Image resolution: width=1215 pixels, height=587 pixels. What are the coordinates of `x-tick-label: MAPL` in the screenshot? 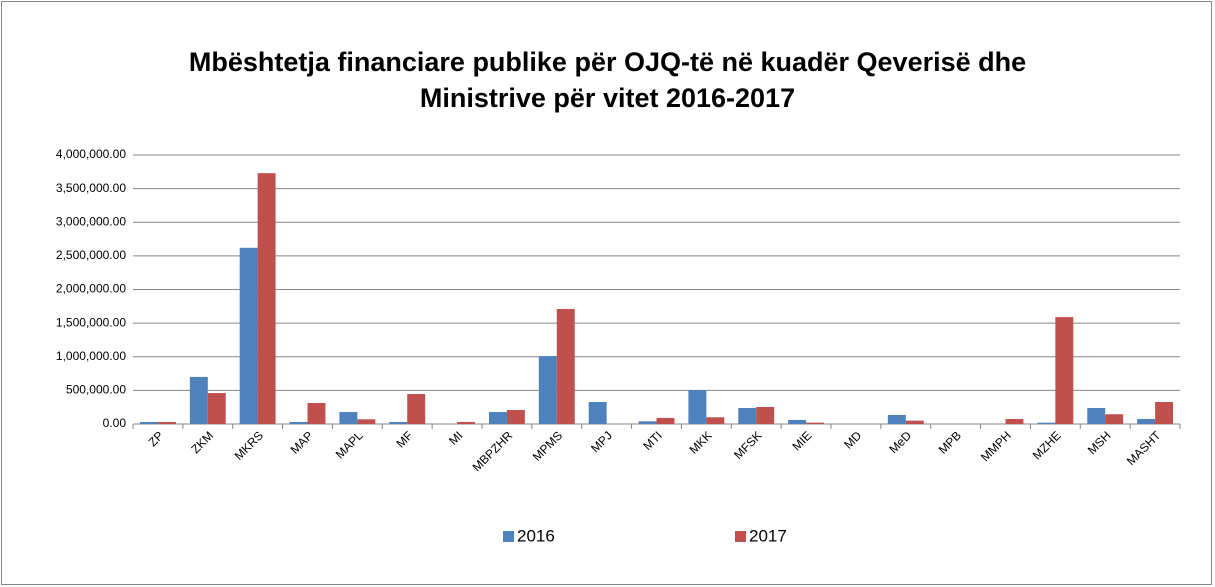 It's located at (349, 444).